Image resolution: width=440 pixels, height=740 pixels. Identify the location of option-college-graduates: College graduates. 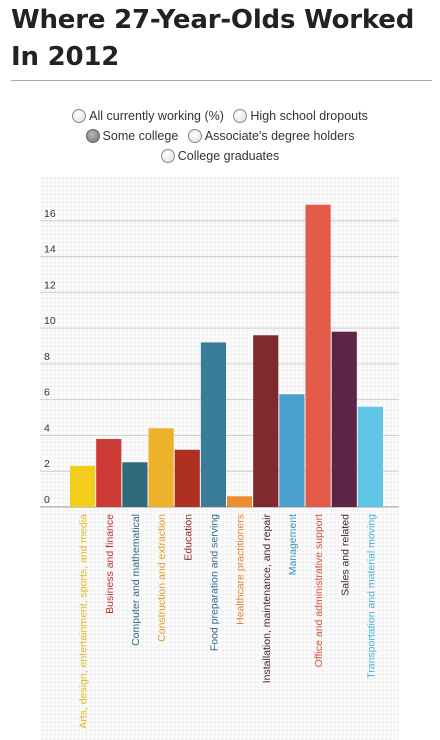
(220, 156).